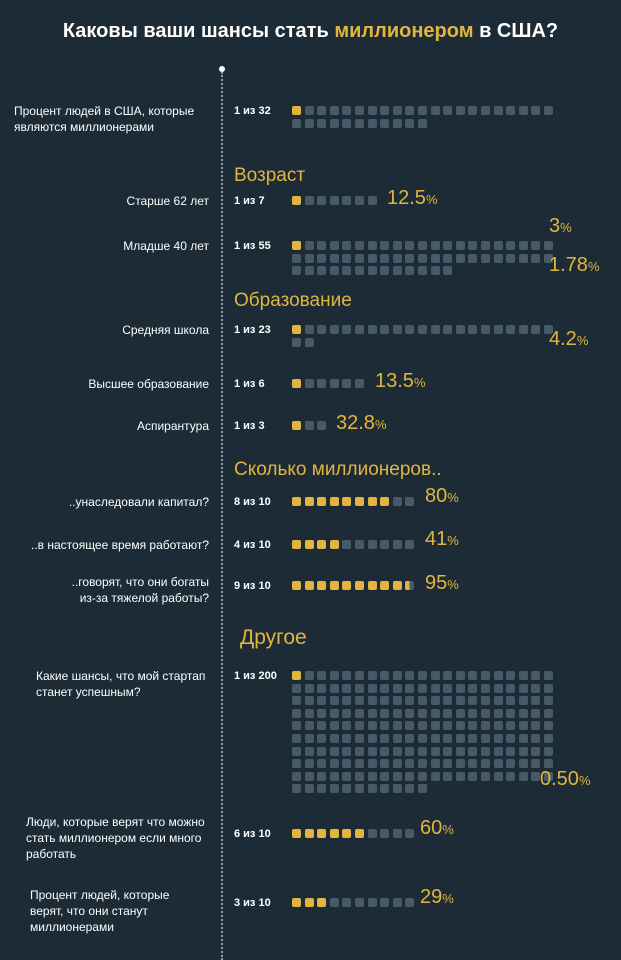 This screenshot has width=621, height=960. Describe the element at coordinates (406, 198) in the screenshot. I see `percent-value: 12.5` at that location.